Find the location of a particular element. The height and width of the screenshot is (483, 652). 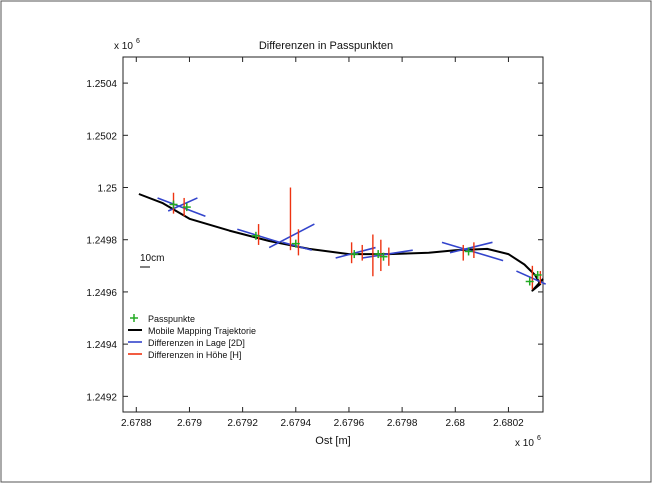

hoehe-diff-series is located at coordinates (357, 238).